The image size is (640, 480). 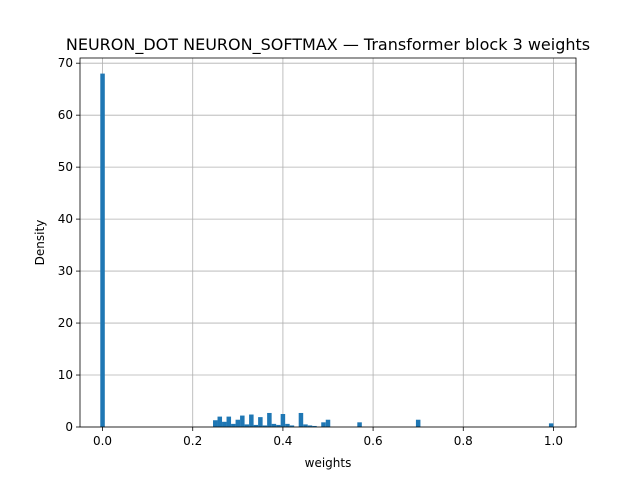 What do you see at coordinates (69, 245) in the screenshot?
I see `y-axis-ticks: 0 10 20 30 40 50 60 70` at bounding box center [69, 245].